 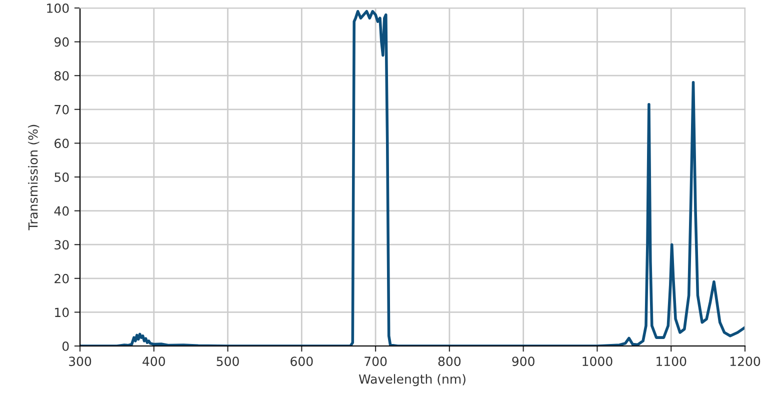 What do you see at coordinates (449, 361) in the screenshot?
I see `x-tick-label: 800` at bounding box center [449, 361].